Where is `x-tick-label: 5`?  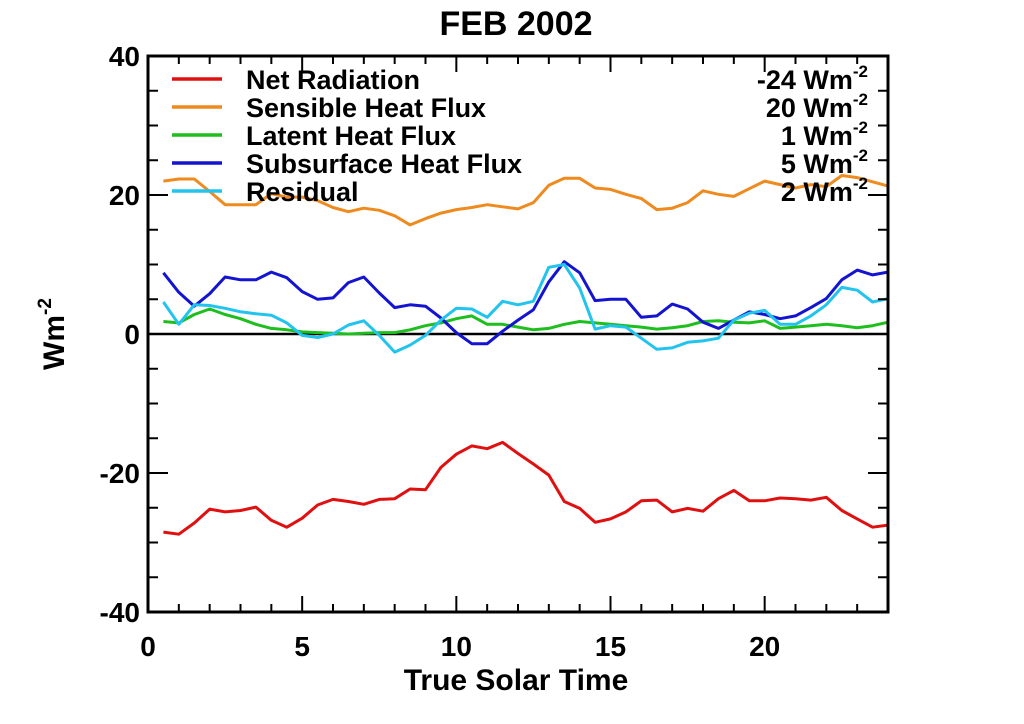 x-tick-label: 5 is located at coordinates (302, 646).